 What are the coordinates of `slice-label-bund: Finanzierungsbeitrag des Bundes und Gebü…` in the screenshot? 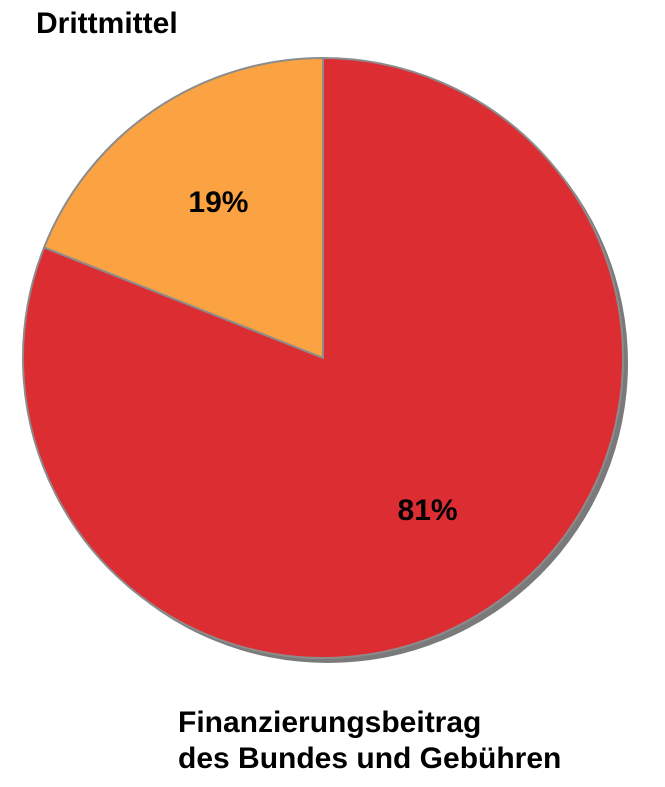 It's located at (369, 741).